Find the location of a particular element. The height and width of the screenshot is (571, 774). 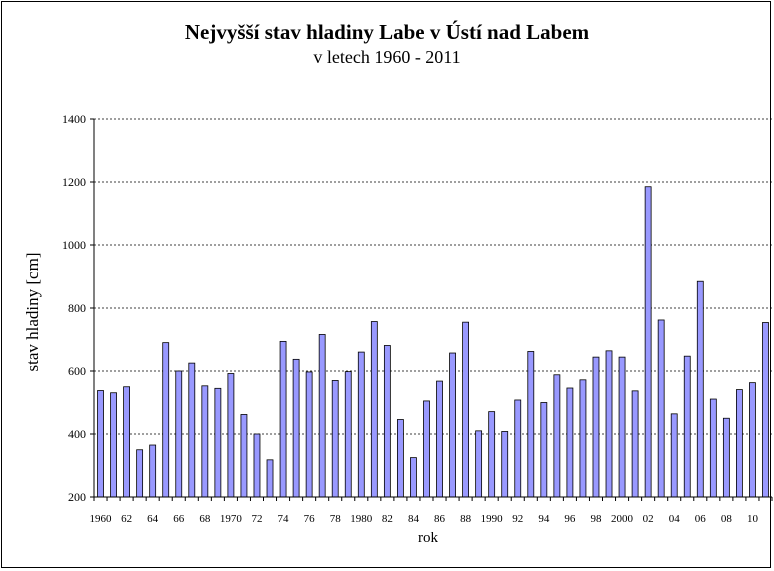

y-tick-label: 800 is located at coordinates (77, 308).